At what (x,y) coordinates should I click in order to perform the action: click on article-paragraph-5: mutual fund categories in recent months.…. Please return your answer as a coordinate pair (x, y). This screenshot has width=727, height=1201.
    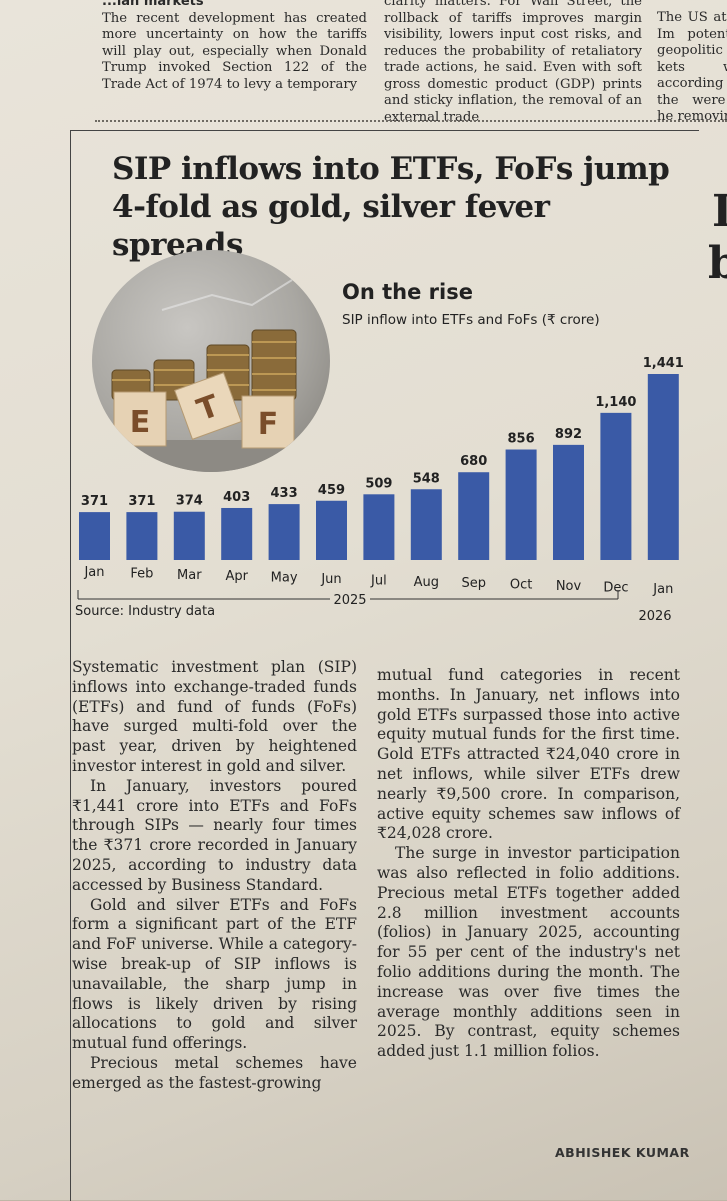
    Looking at the image, I should click on (528, 754).